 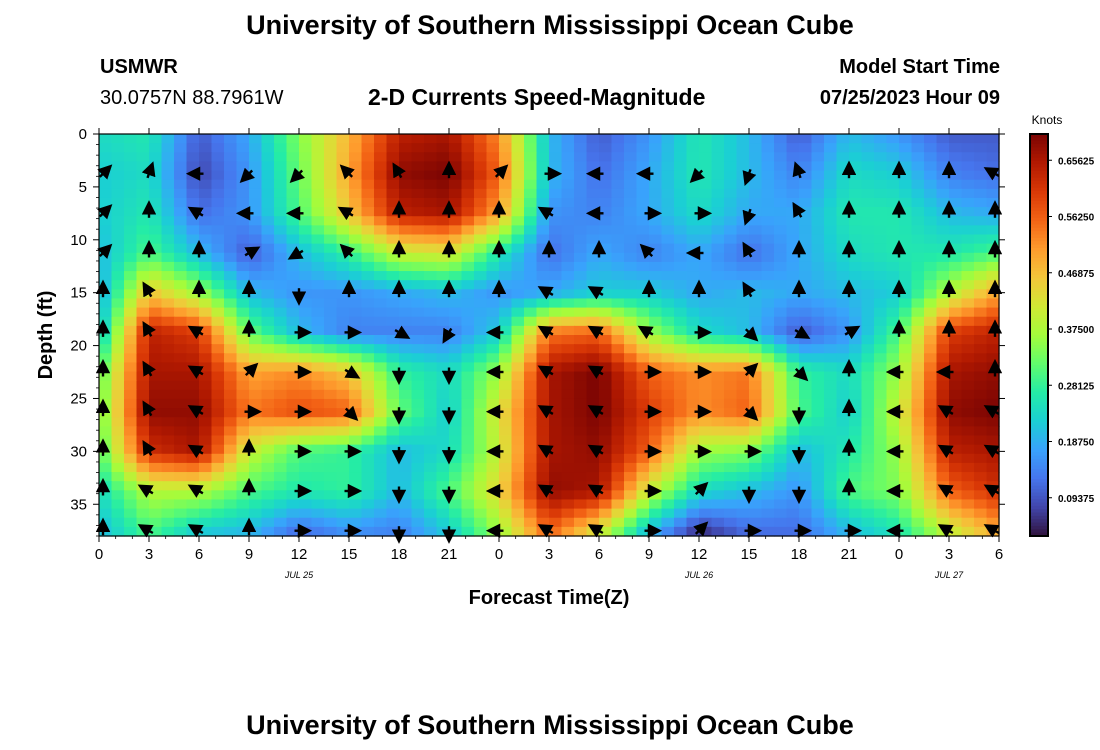 I want to click on y-axis-label: Depth (ft), so click(x=46, y=335).